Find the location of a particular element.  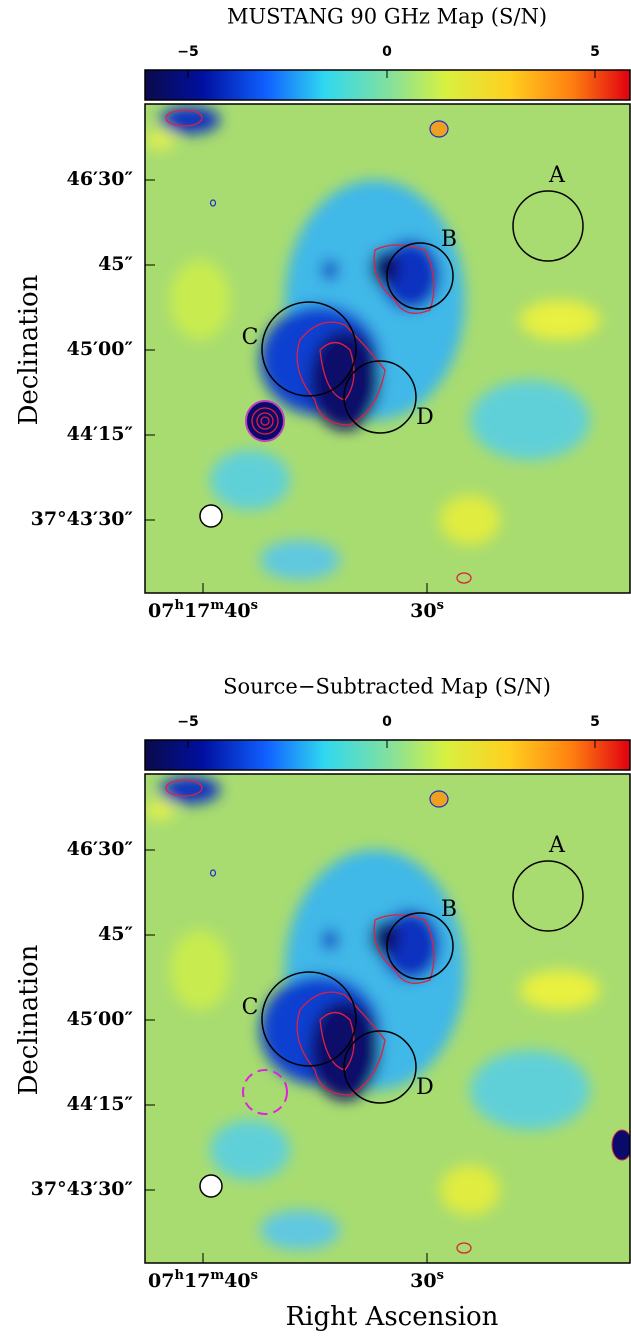

panel-title: MUSTANG 90 GHz Map (S/N) is located at coordinates (387, 17).